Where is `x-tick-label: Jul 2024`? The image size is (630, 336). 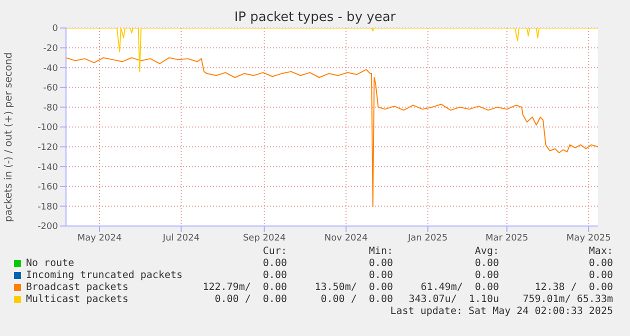
x-tick-label: Jul 2024 is located at coordinates (181, 238).